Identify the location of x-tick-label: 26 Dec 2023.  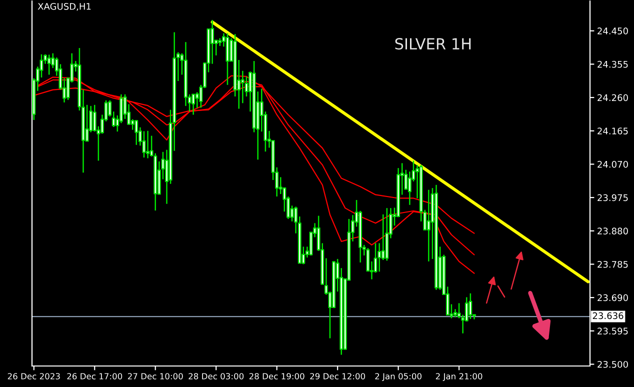
(34, 376).